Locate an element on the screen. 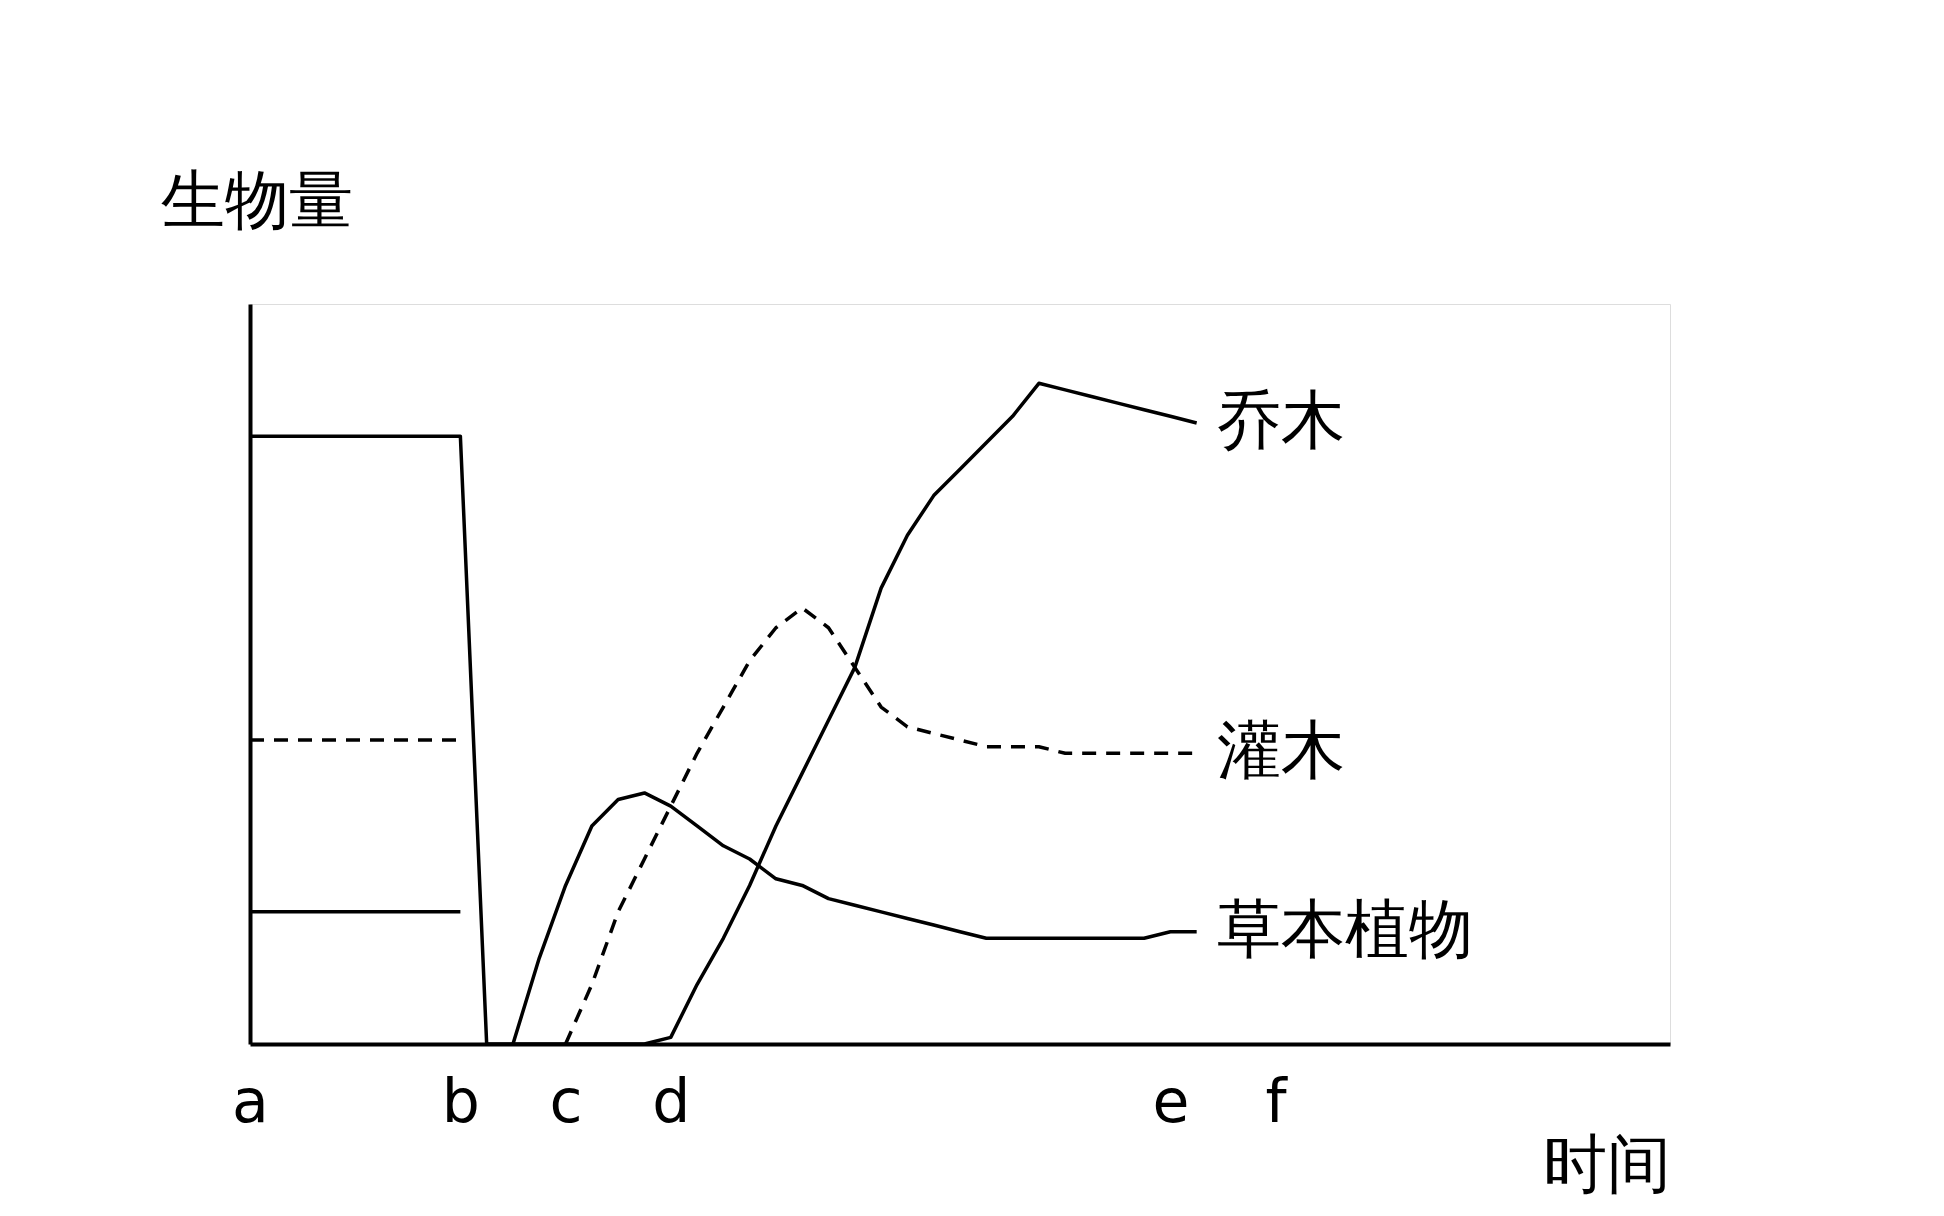 Image resolution: width=1944 pixels, height=1216 pixels. x-tick-label: f is located at coordinates (1277, 1100).